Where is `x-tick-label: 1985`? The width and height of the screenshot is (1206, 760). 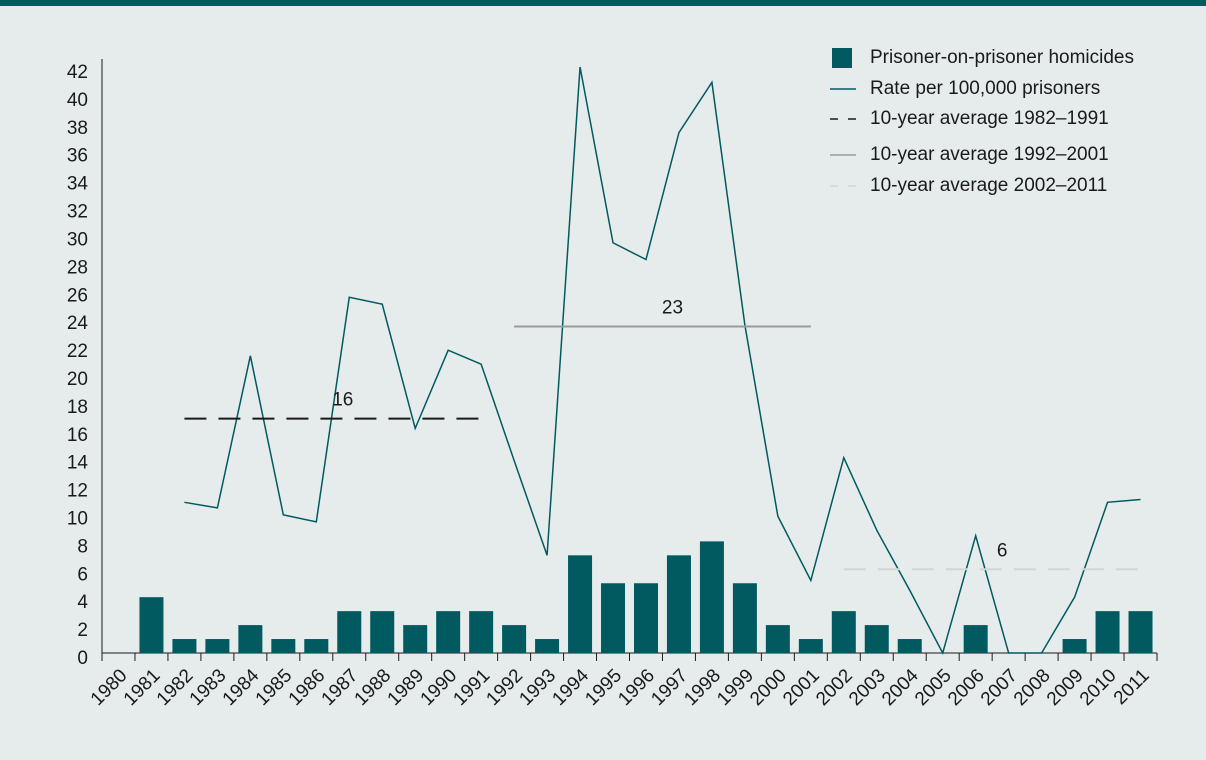 x-tick-label: 1985 is located at coordinates (274, 687).